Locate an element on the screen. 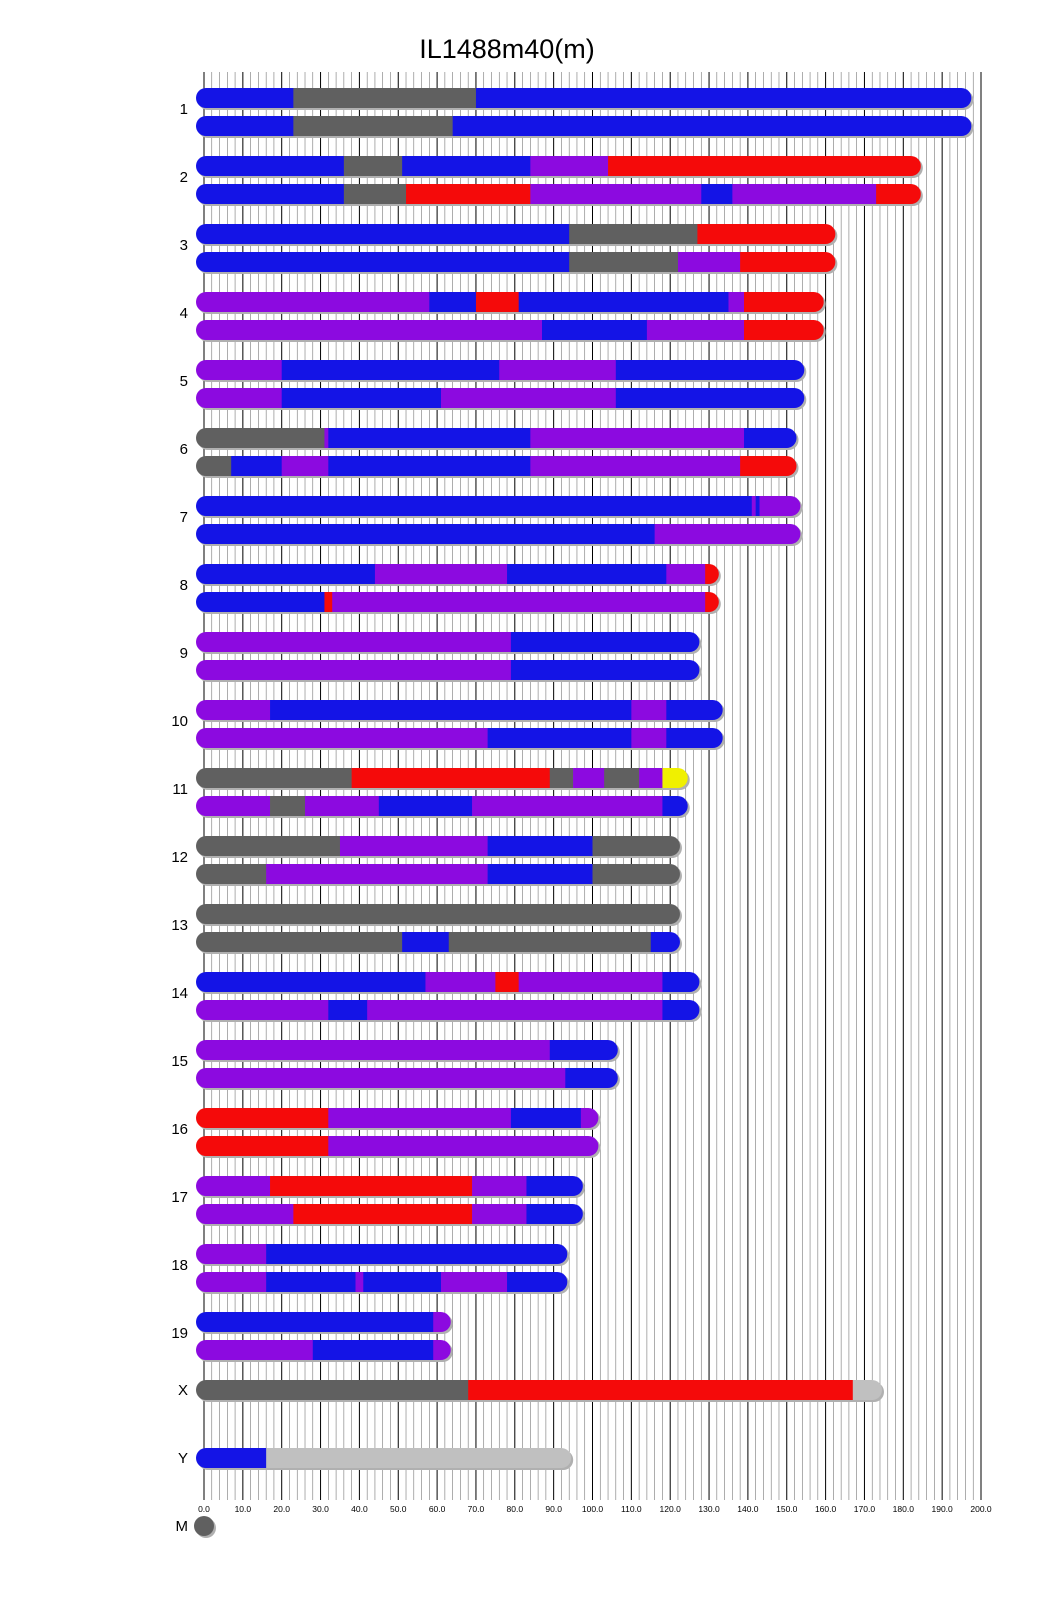  x-tick-label: 170.0 is located at coordinates (865, 1509).